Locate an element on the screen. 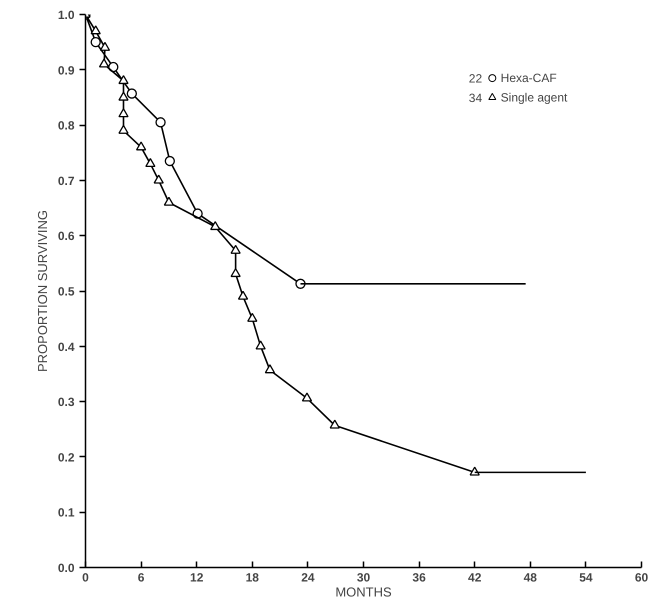 The image size is (659, 613). x-tick-label: 60 is located at coordinates (641, 577).